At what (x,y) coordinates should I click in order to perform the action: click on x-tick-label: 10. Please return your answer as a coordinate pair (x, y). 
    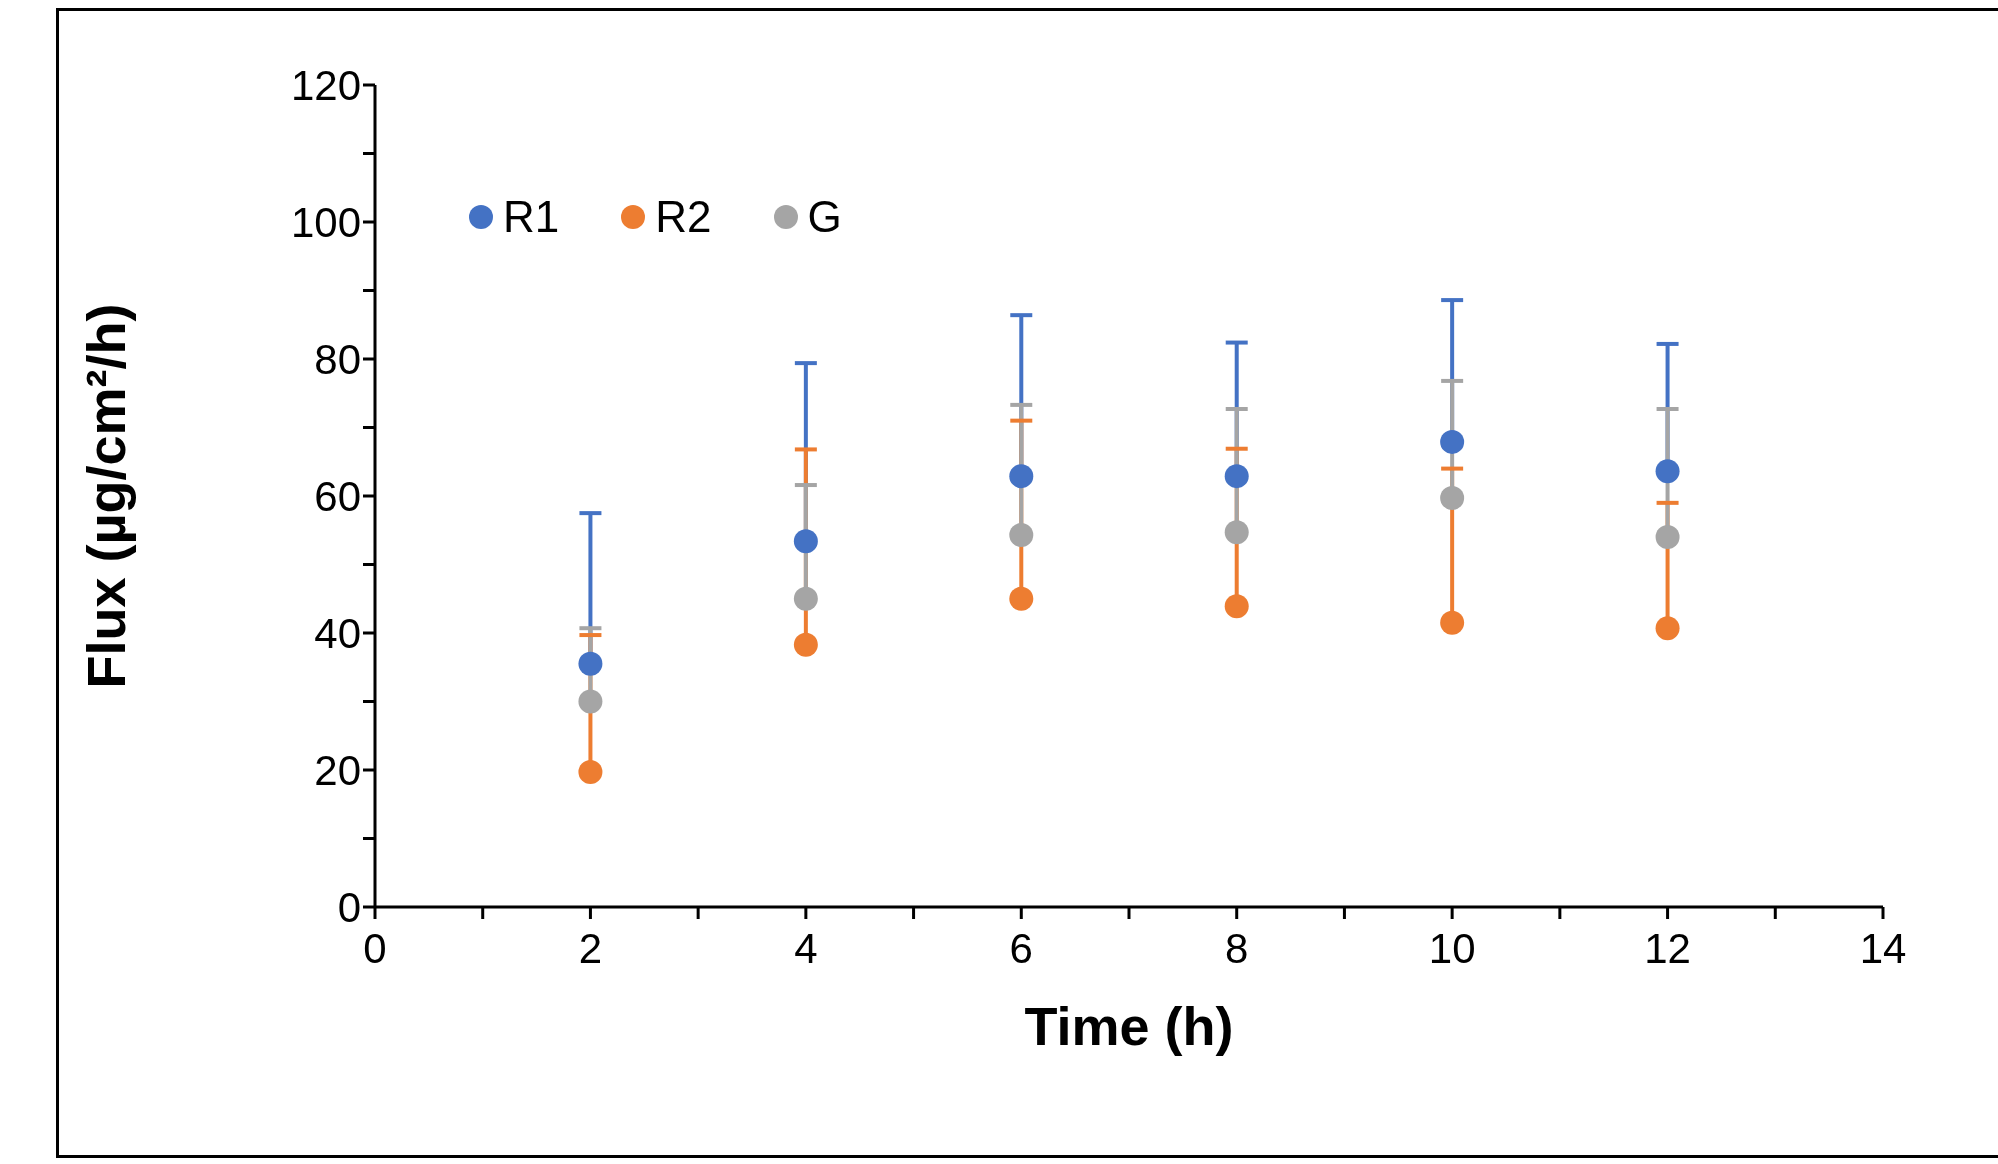
    Looking at the image, I should click on (1452, 948).